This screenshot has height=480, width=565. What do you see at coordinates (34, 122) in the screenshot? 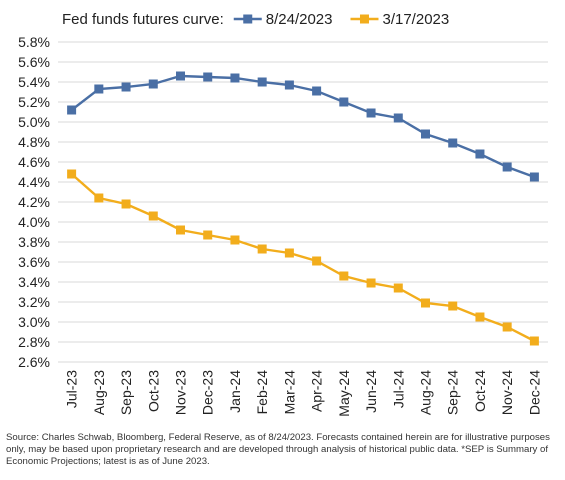
I see `y-tick-label: 5.0%` at bounding box center [34, 122].